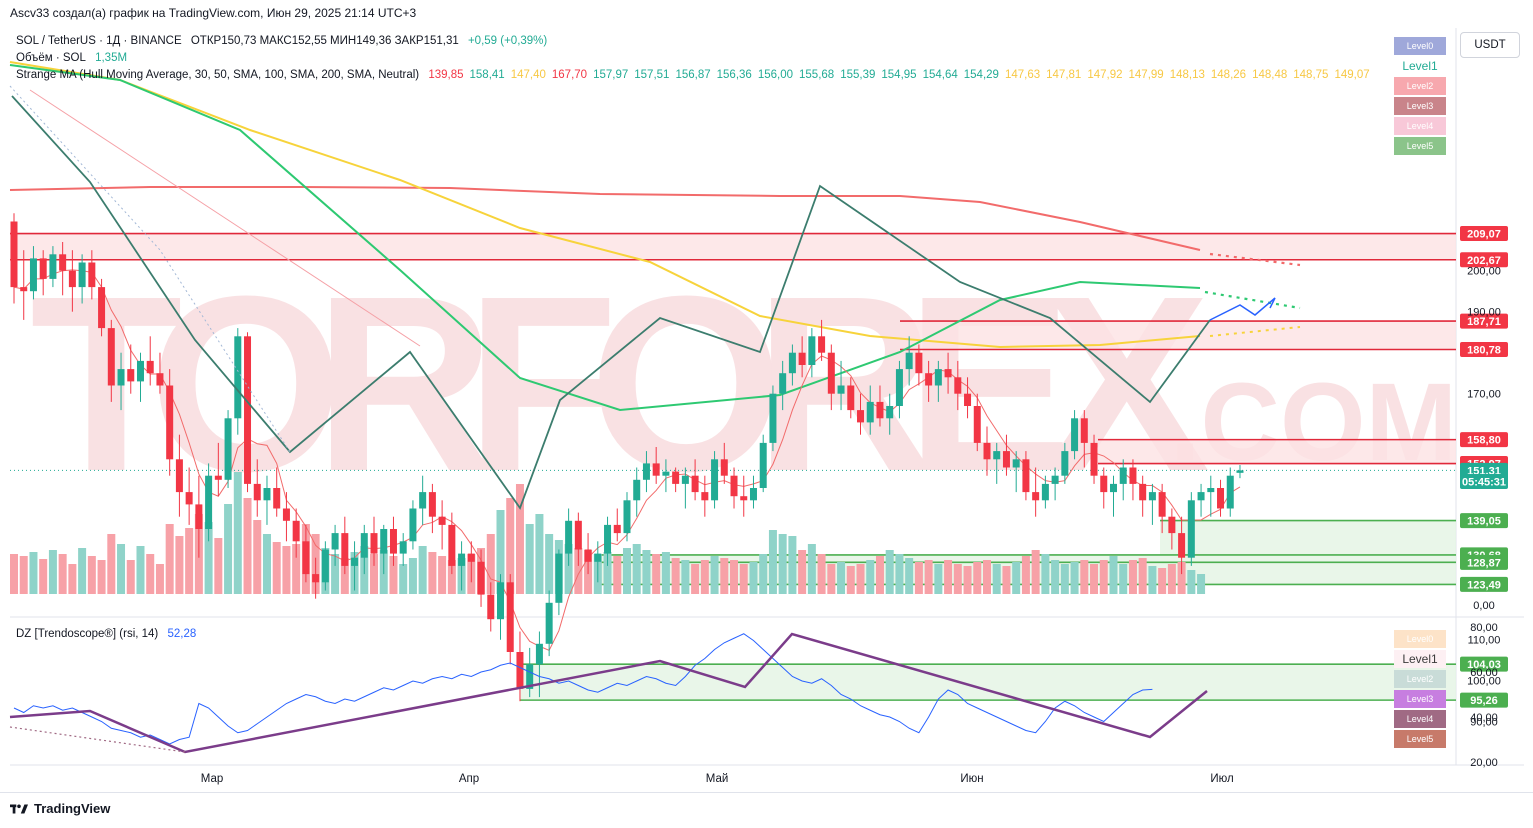  I want to click on time-axis-tick: Апр, so click(469, 779).